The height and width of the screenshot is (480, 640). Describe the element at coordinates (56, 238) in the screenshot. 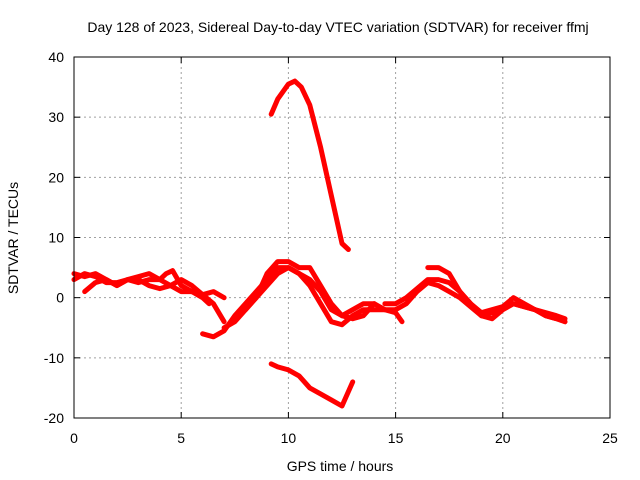

I see `y-tick-label: 10` at that location.